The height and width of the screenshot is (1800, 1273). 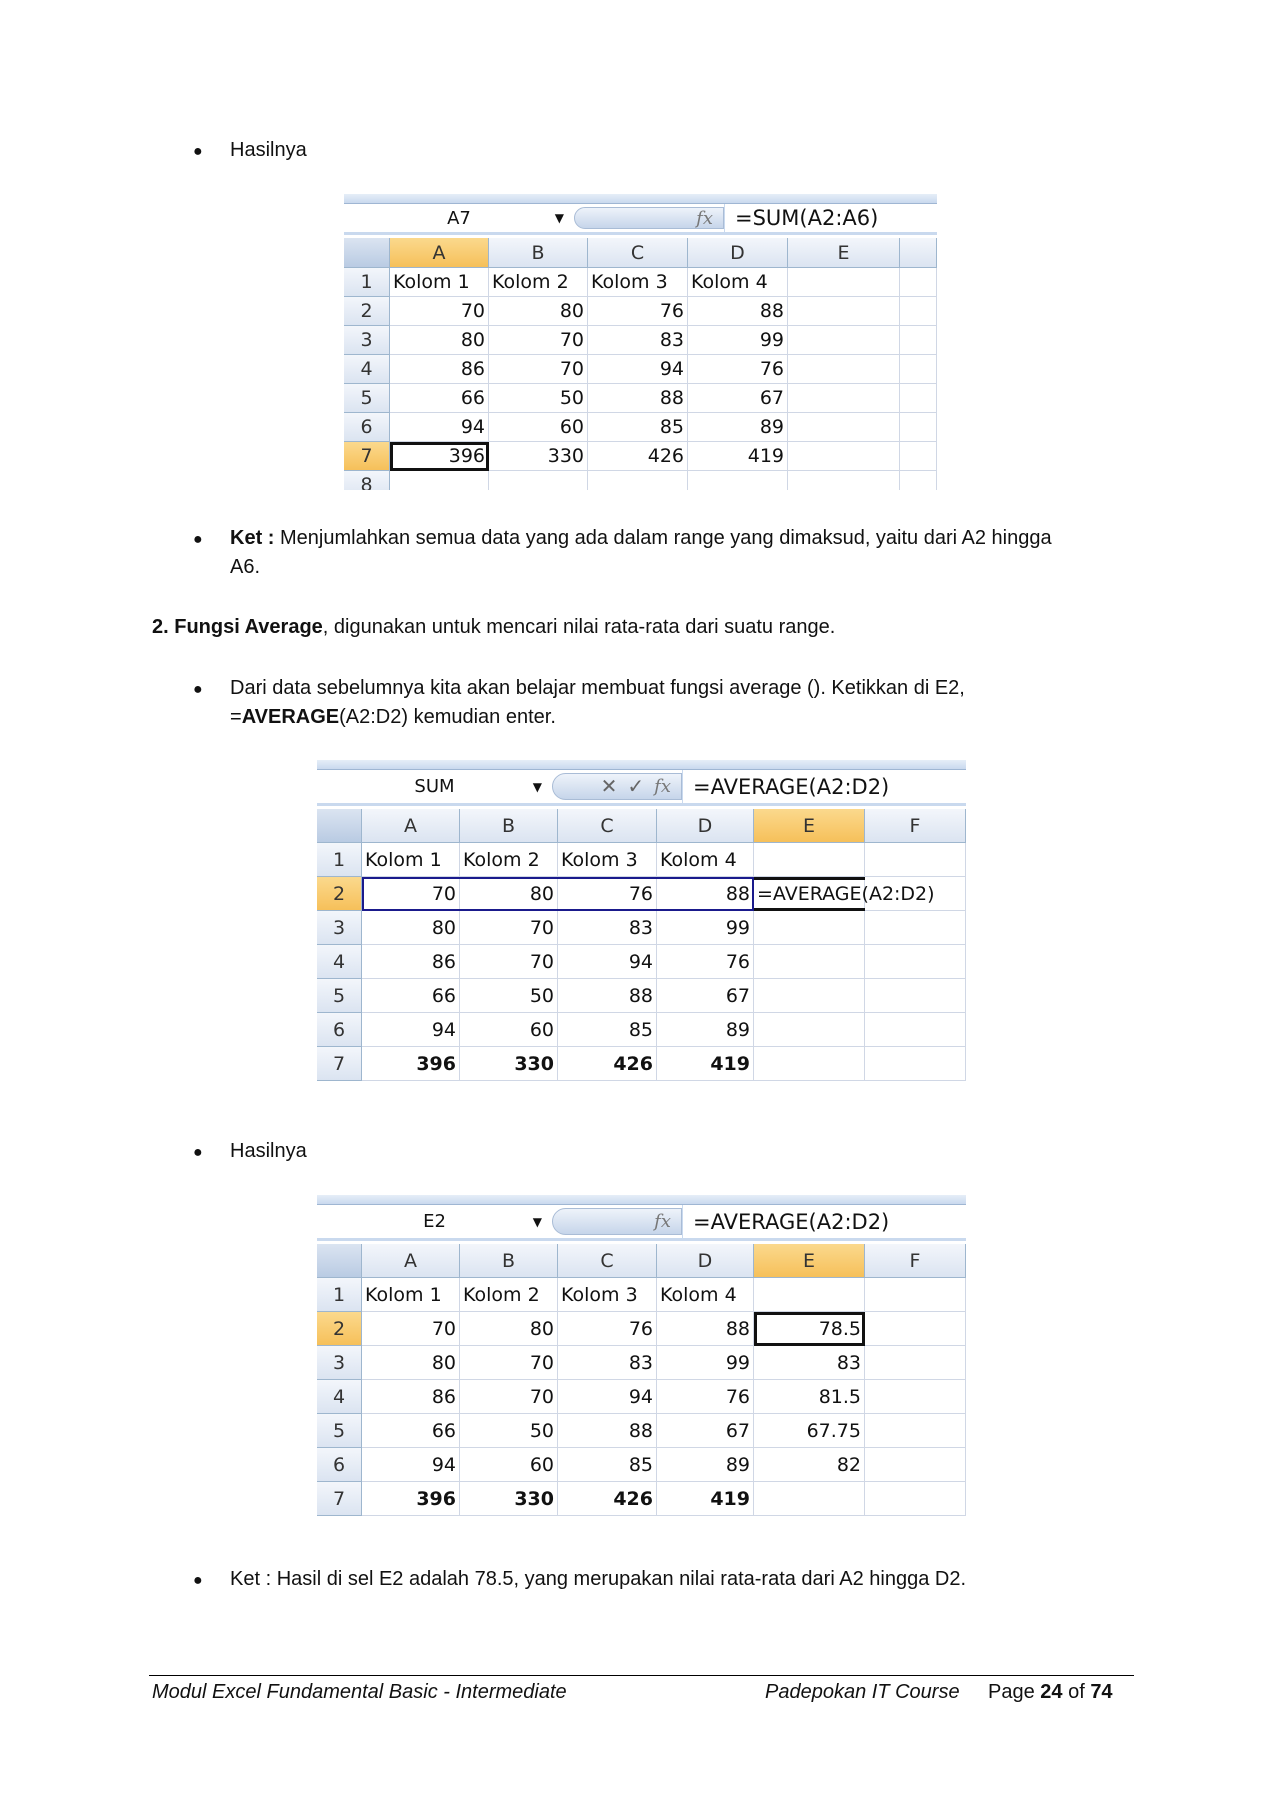 What do you see at coordinates (509, 1465) in the screenshot?
I see `cell: 60` at bounding box center [509, 1465].